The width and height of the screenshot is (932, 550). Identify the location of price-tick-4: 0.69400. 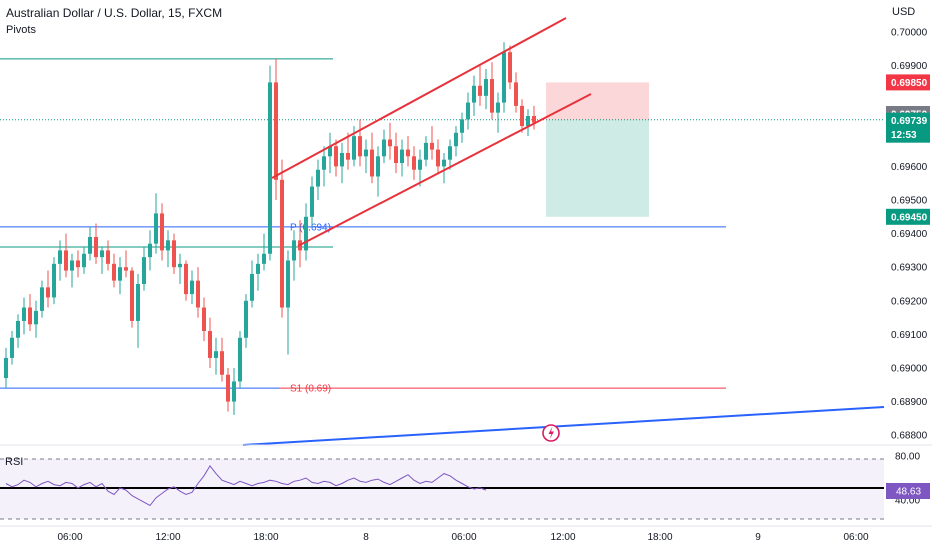
(909, 234).